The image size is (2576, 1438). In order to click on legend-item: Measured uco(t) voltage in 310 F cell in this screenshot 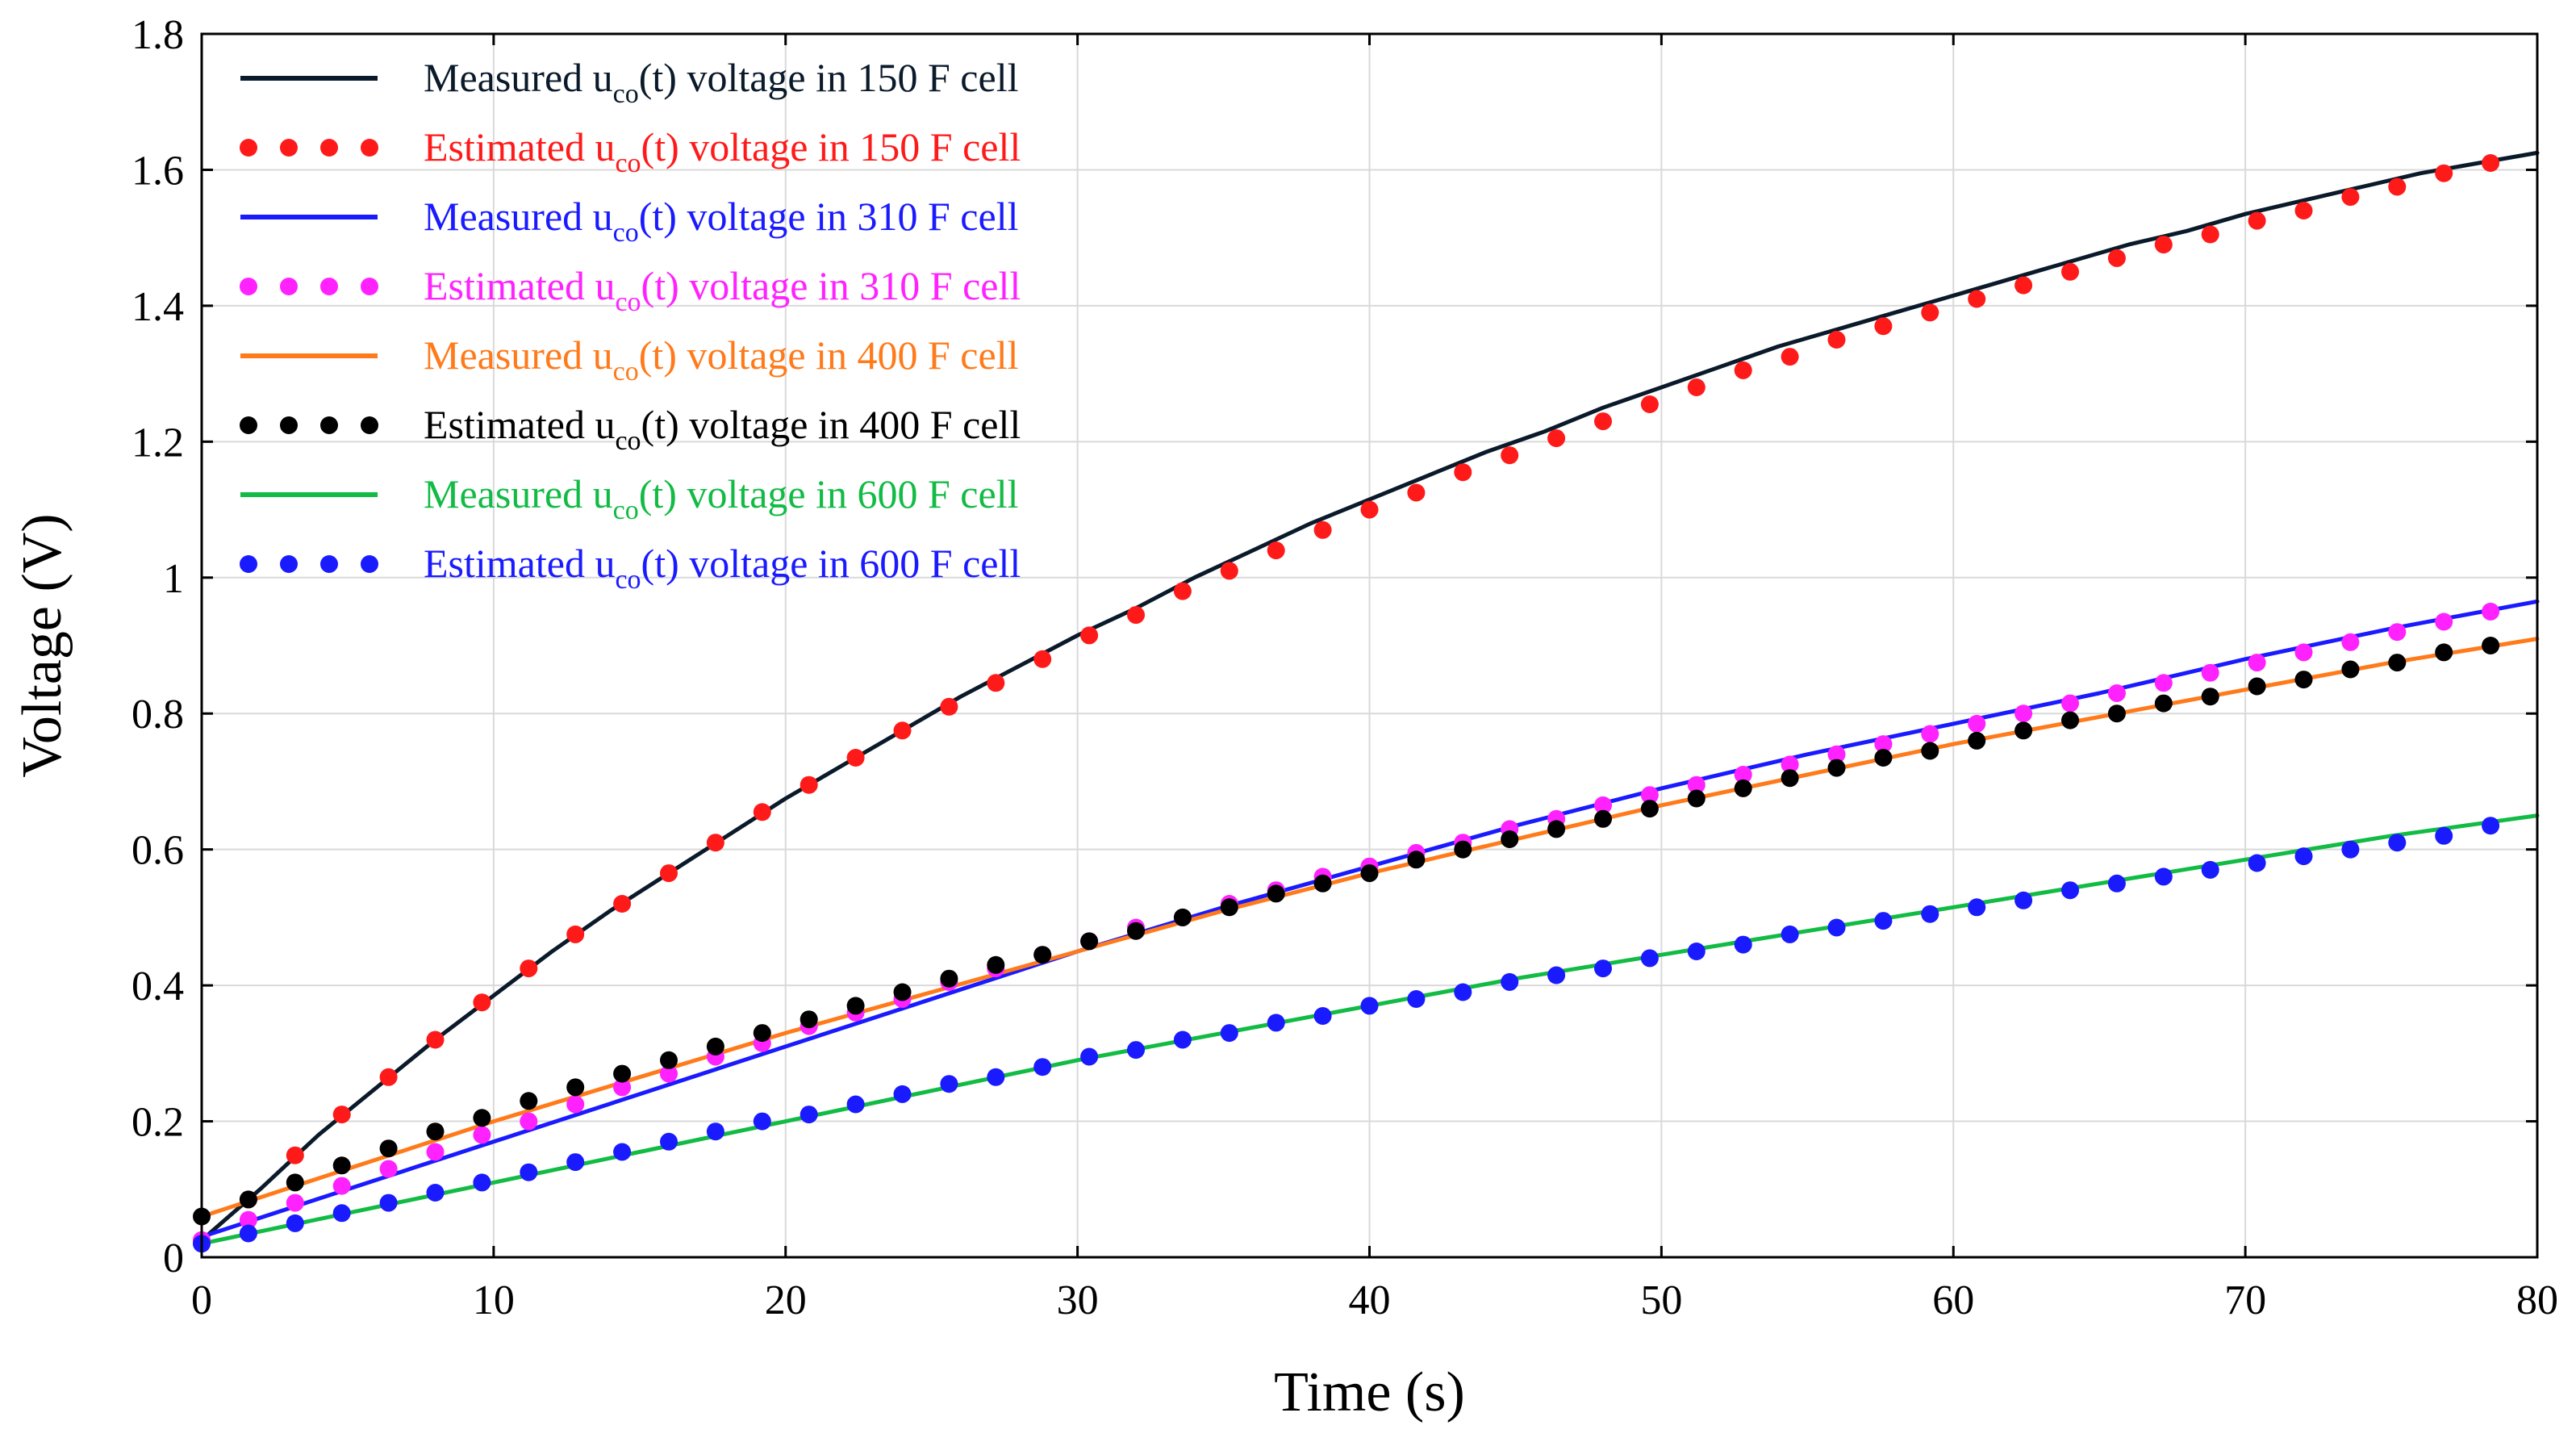, I will do `click(629, 221)`.